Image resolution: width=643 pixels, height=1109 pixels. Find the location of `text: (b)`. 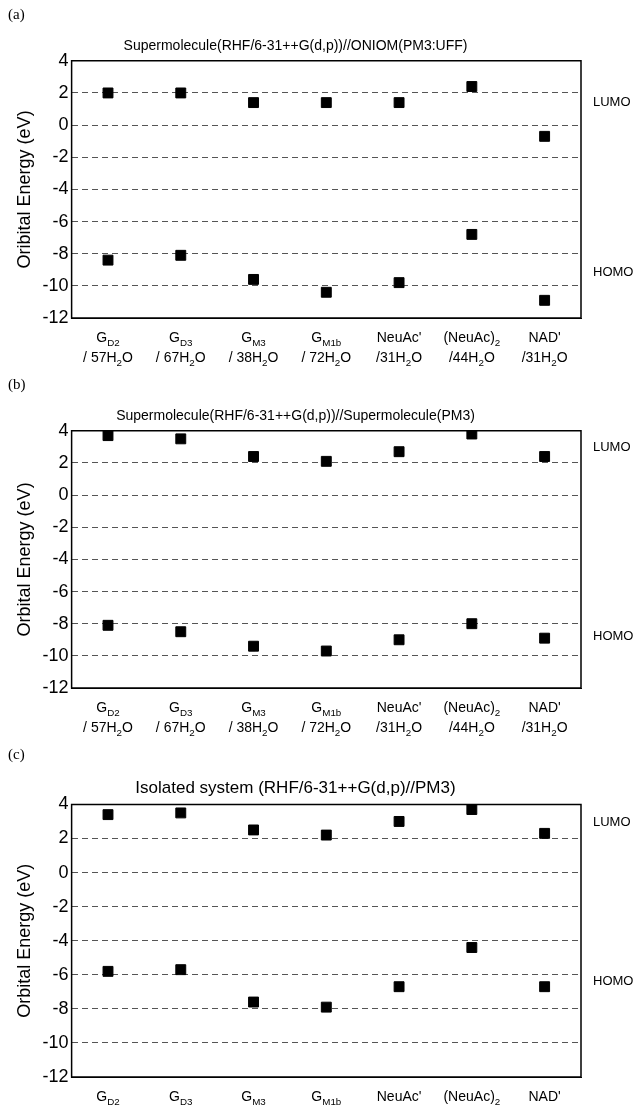

text: (b) is located at coordinates (17, 385).